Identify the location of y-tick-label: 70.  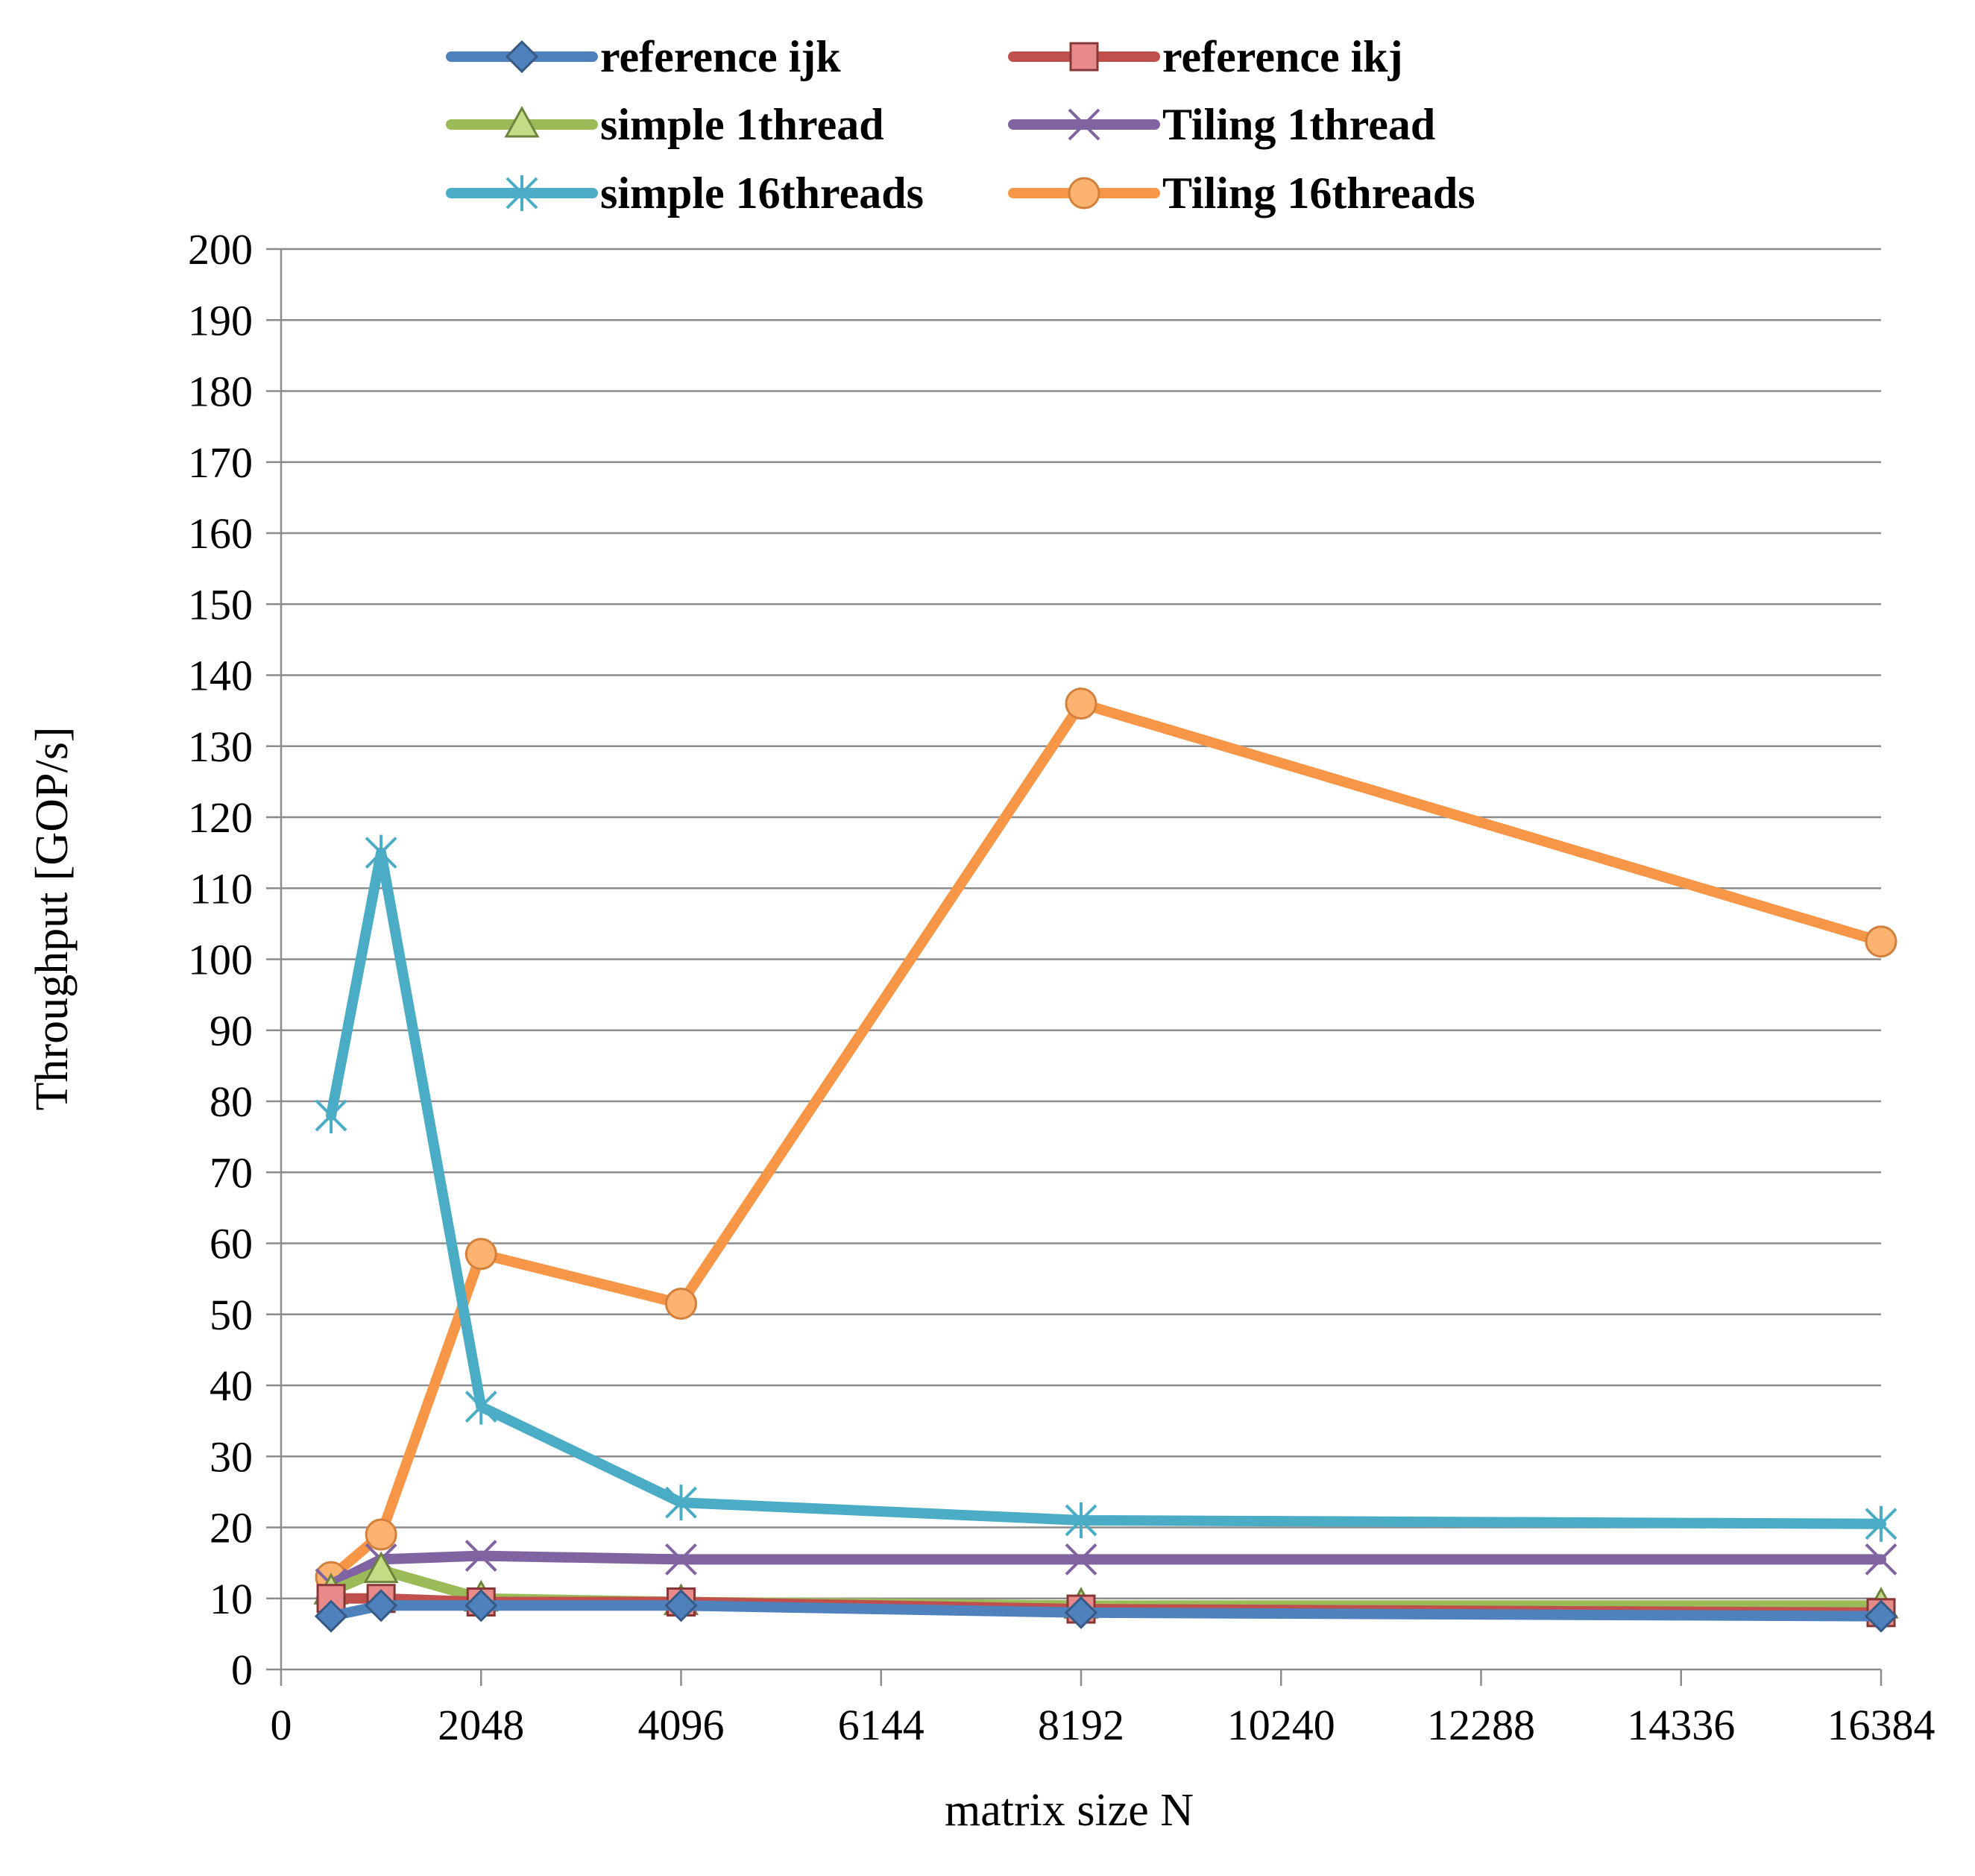
(231, 1172).